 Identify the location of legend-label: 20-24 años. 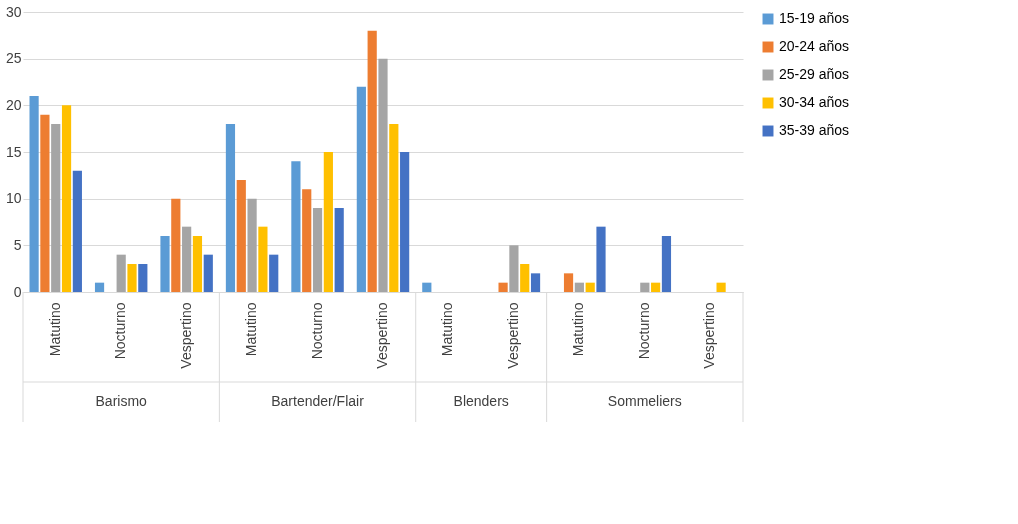
(814, 46).